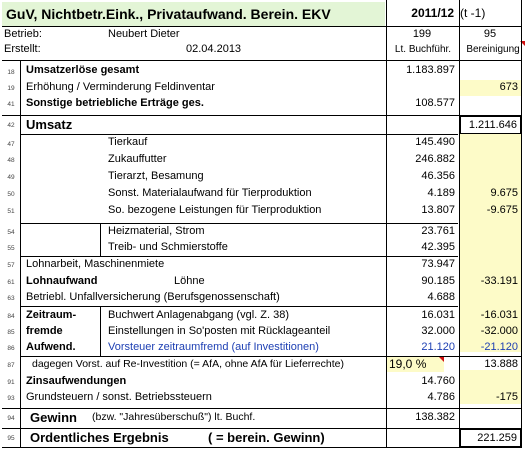  Describe the element at coordinates (430, 70) in the screenshot. I see `value-buchf: 1.183.897` at that location.